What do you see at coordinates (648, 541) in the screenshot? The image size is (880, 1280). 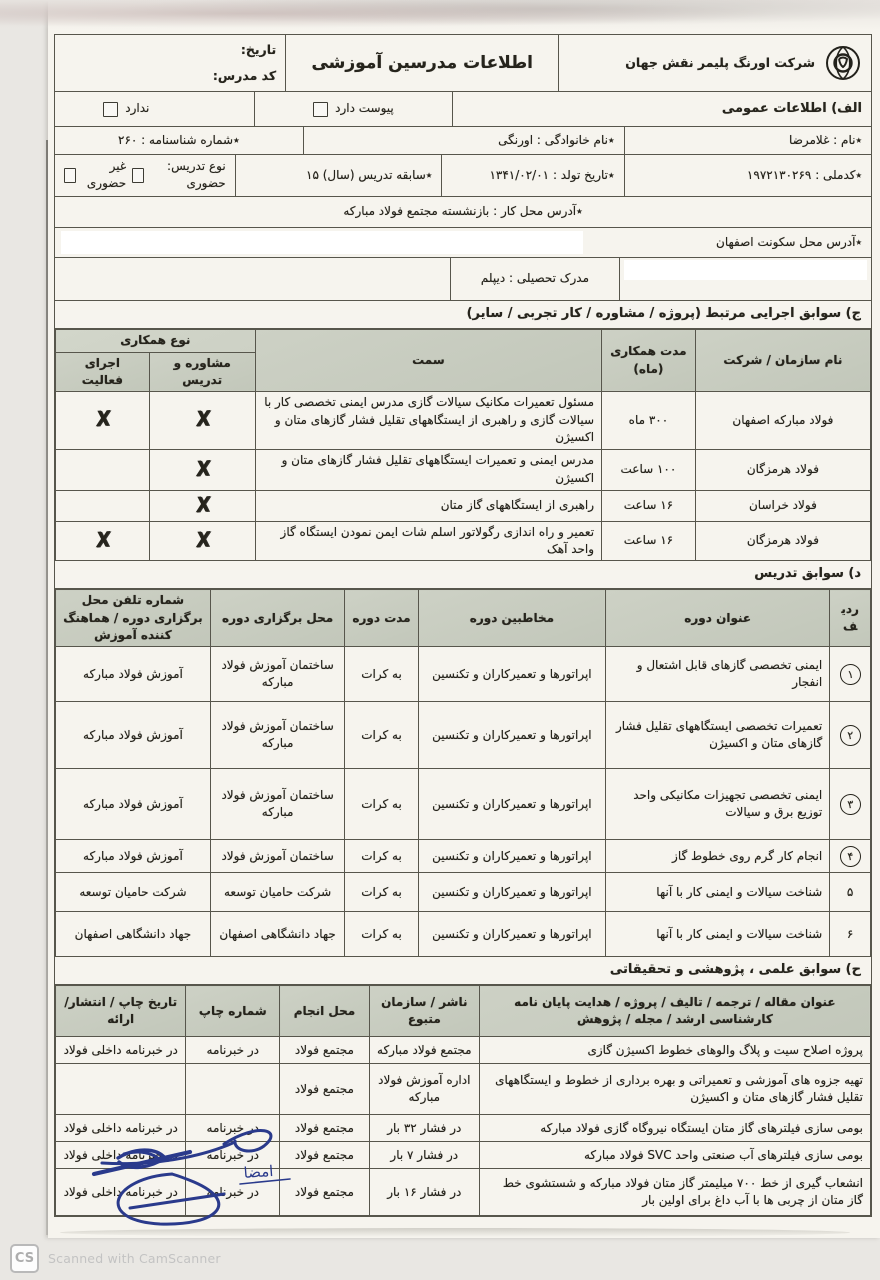 I see `duration-cell: ۱۶ ساعت` at bounding box center [648, 541].